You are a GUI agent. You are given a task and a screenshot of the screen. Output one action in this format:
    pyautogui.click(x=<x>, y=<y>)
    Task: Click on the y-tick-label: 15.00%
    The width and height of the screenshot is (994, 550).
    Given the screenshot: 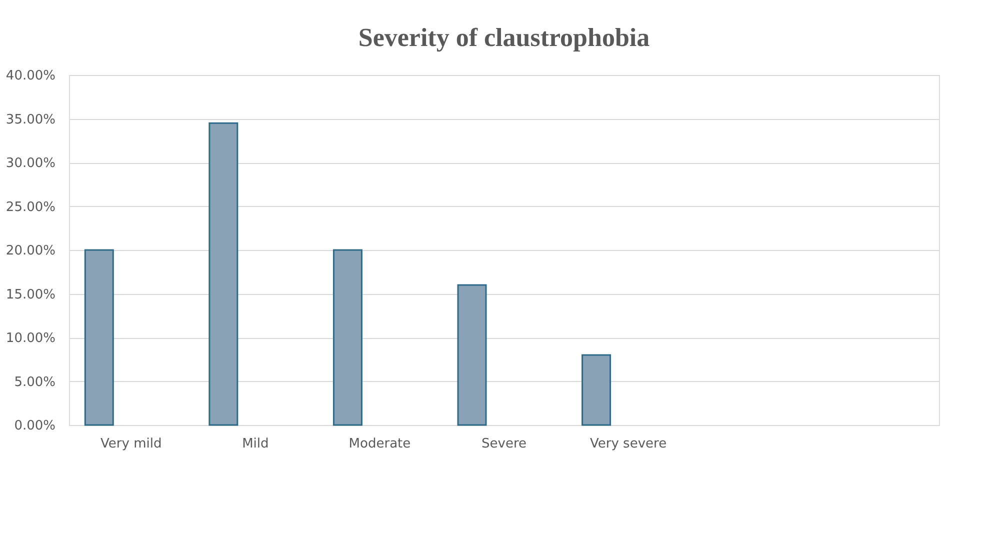 What is the action you would take?
    pyautogui.click(x=31, y=294)
    